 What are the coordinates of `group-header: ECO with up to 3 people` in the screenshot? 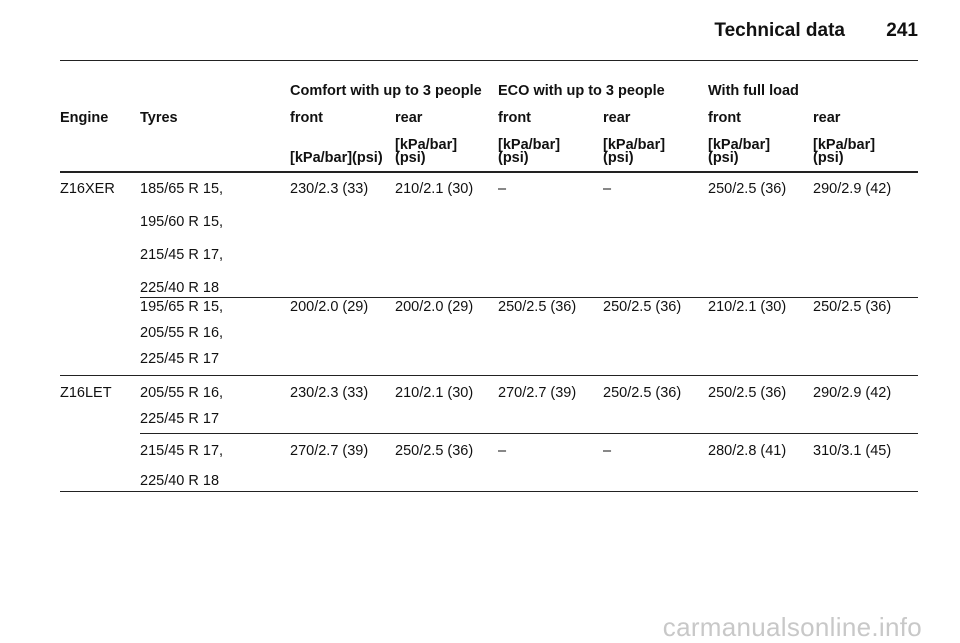 It's located at (581, 91).